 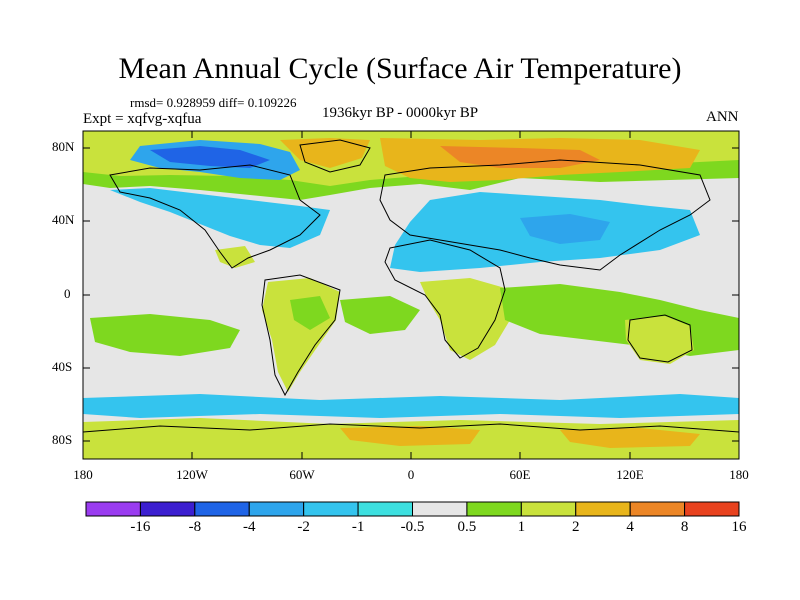 I want to click on colorbar-label: -1, so click(x=358, y=527).